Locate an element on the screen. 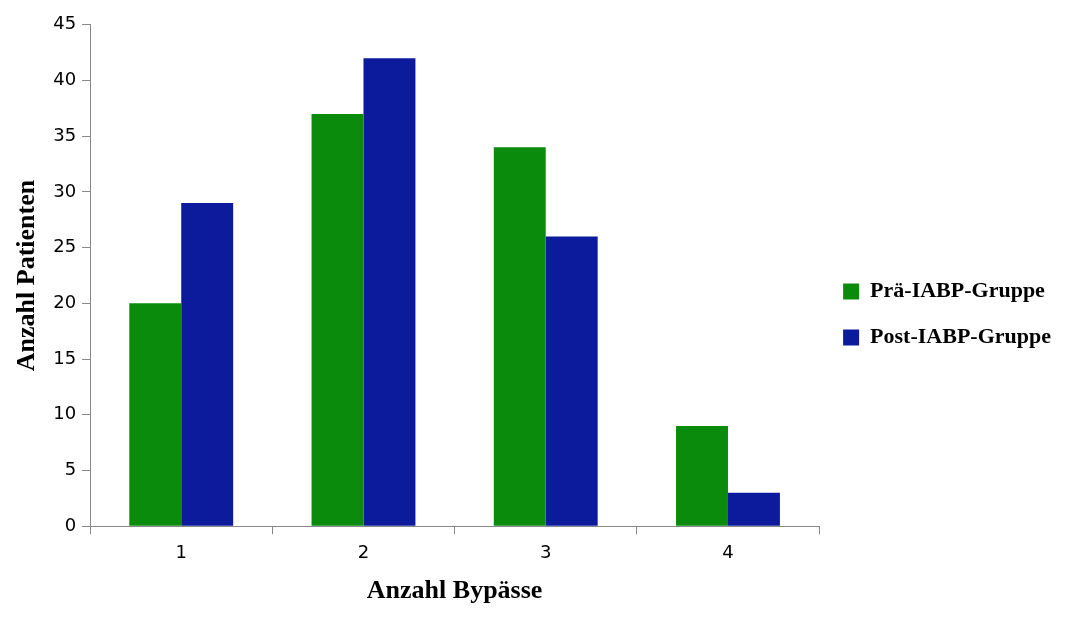 The width and height of the screenshot is (1079, 619). y-tick-label: 10 is located at coordinates (65, 413).